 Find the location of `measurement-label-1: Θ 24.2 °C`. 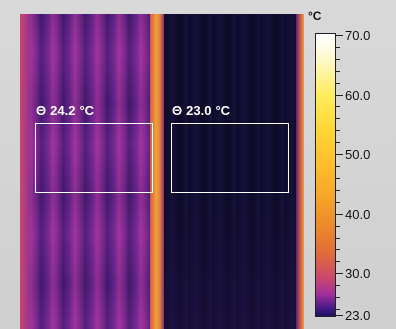

measurement-label-1: Θ 24.2 °C is located at coordinates (65, 111).